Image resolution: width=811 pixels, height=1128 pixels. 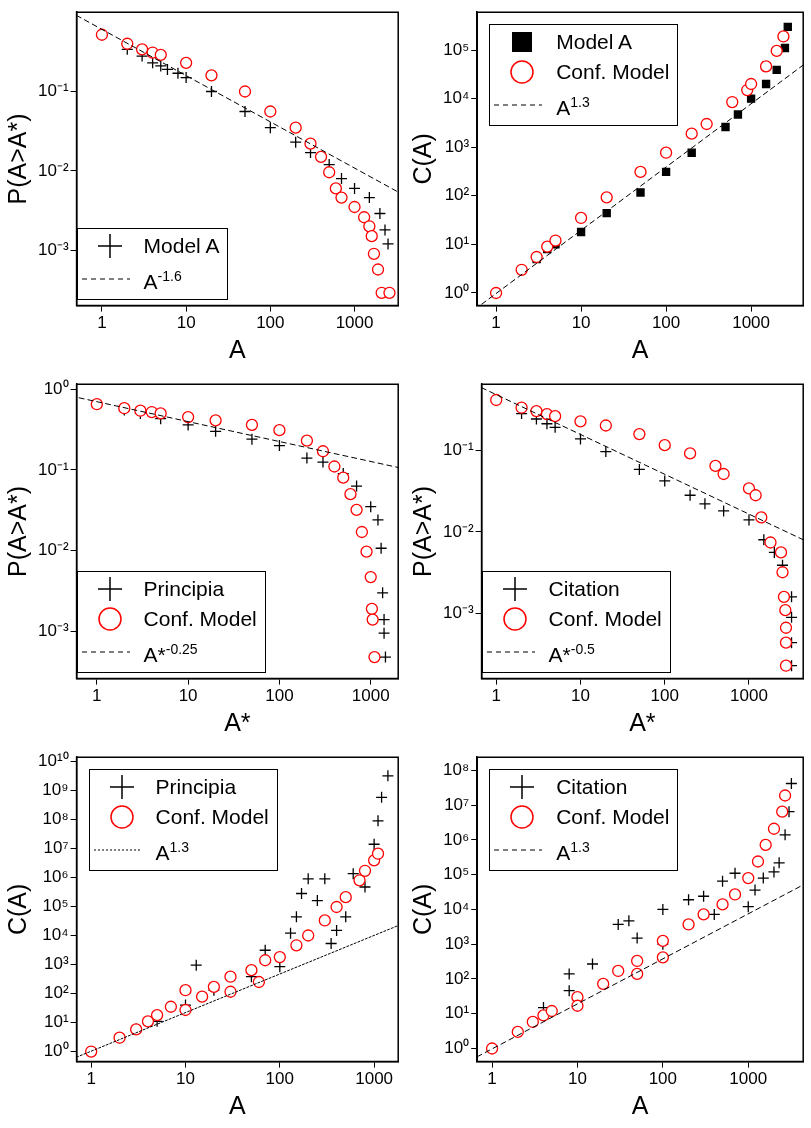 What do you see at coordinates (55, 790) in the screenshot?
I see `y-tick-label: 10⁹` at bounding box center [55, 790].